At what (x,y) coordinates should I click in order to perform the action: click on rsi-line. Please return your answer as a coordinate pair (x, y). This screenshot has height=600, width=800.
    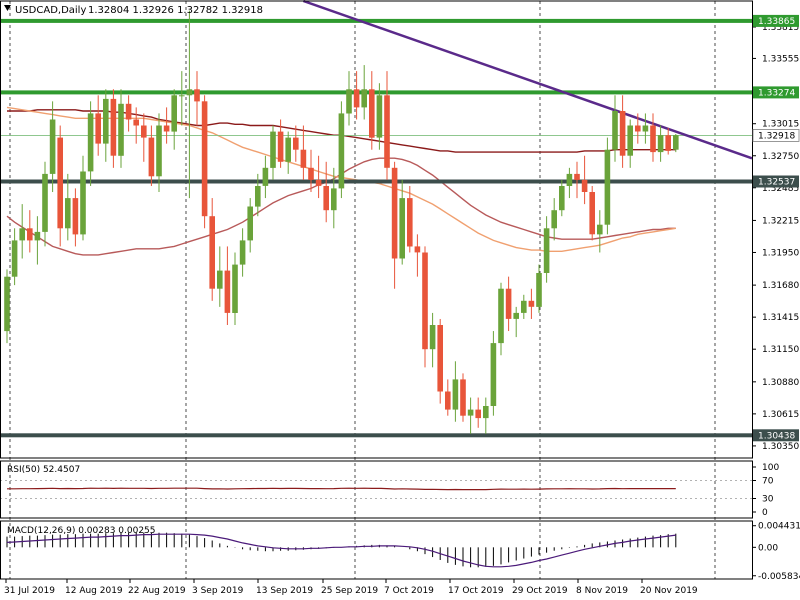
    Looking at the image, I should click on (341, 489).